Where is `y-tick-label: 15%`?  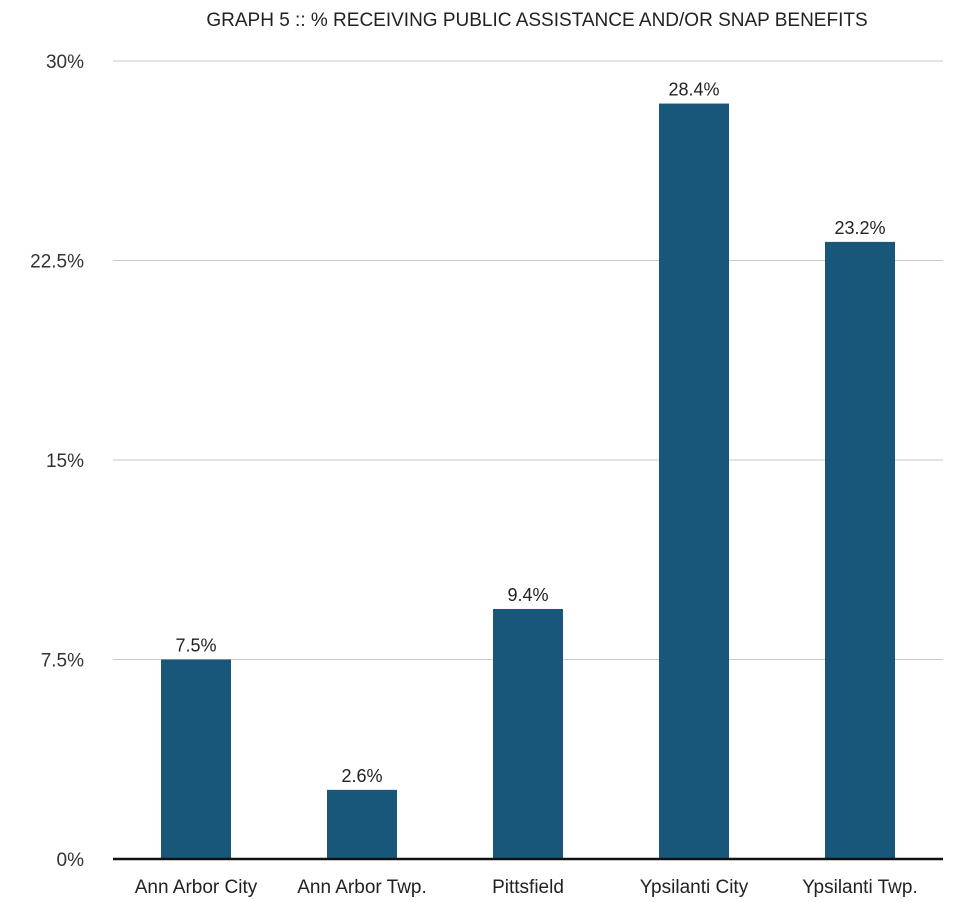
y-tick-label: 15% is located at coordinates (65, 461).